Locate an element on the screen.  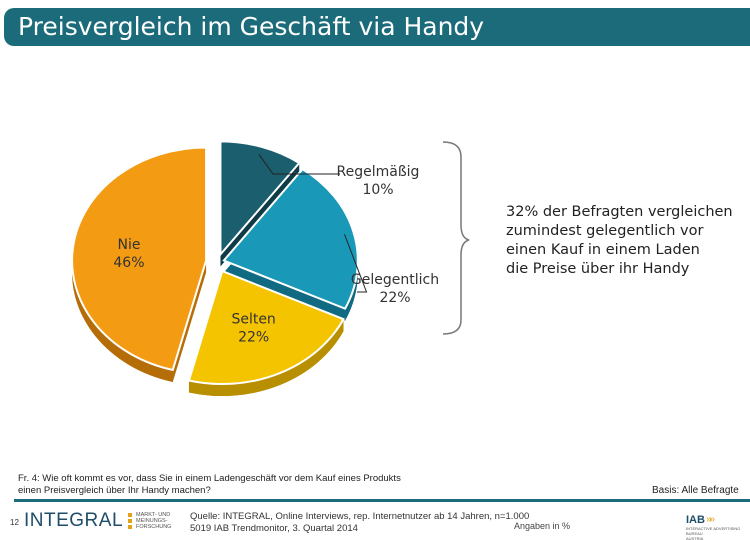
slice-label-0: Regelmäßig is located at coordinates (378, 172).